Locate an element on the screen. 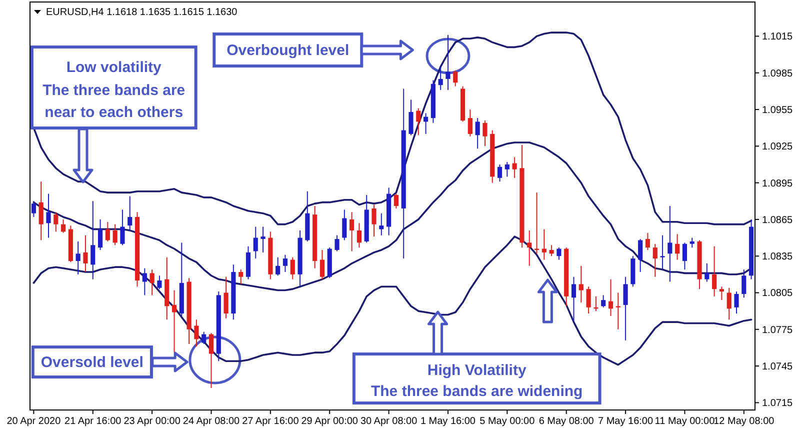 The width and height of the screenshot is (800, 436). x-tick-label: 29 Apr 00:00 is located at coordinates (329, 421).